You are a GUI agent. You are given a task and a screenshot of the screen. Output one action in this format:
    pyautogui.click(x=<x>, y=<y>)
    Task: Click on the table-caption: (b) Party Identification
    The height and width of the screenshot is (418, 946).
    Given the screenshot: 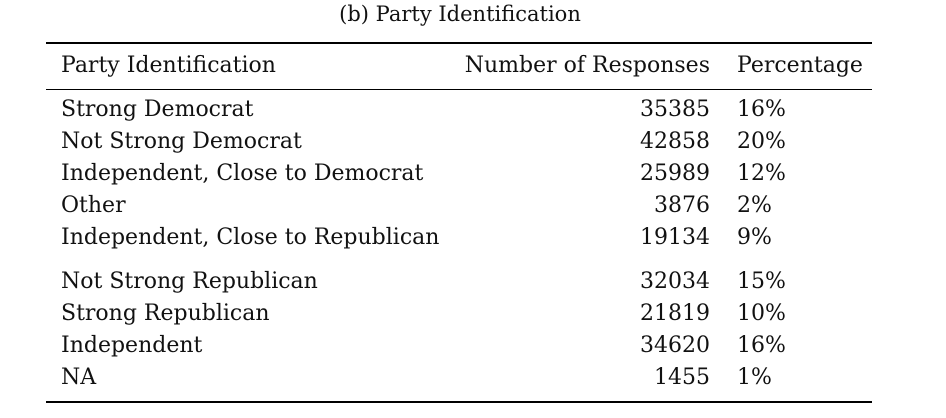 What is the action you would take?
    pyautogui.click(x=460, y=14)
    